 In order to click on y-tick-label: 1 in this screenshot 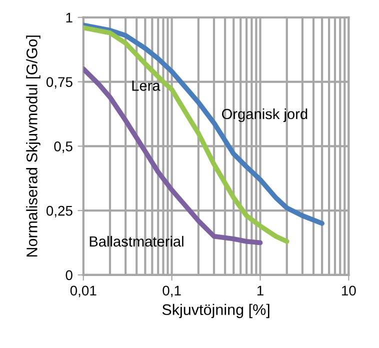, I will do `click(69, 17)`.